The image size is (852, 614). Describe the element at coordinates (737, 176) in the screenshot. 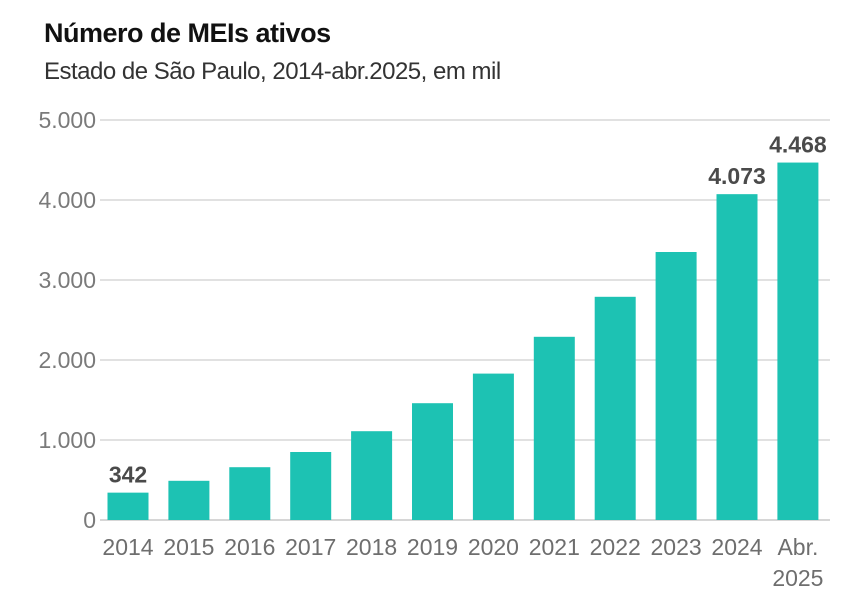

I see `data-label: 4.073` at that location.